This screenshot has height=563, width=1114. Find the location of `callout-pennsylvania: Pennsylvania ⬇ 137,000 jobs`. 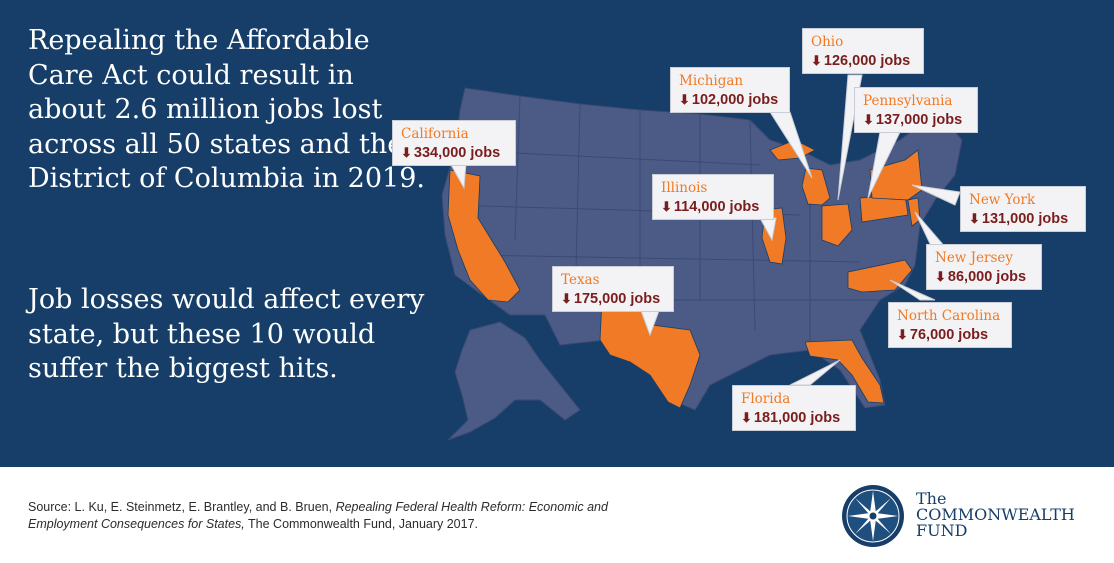

callout-pennsylvania: Pennsylvania ⬇ 137,000 jobs is located at coordinates (916, 110).